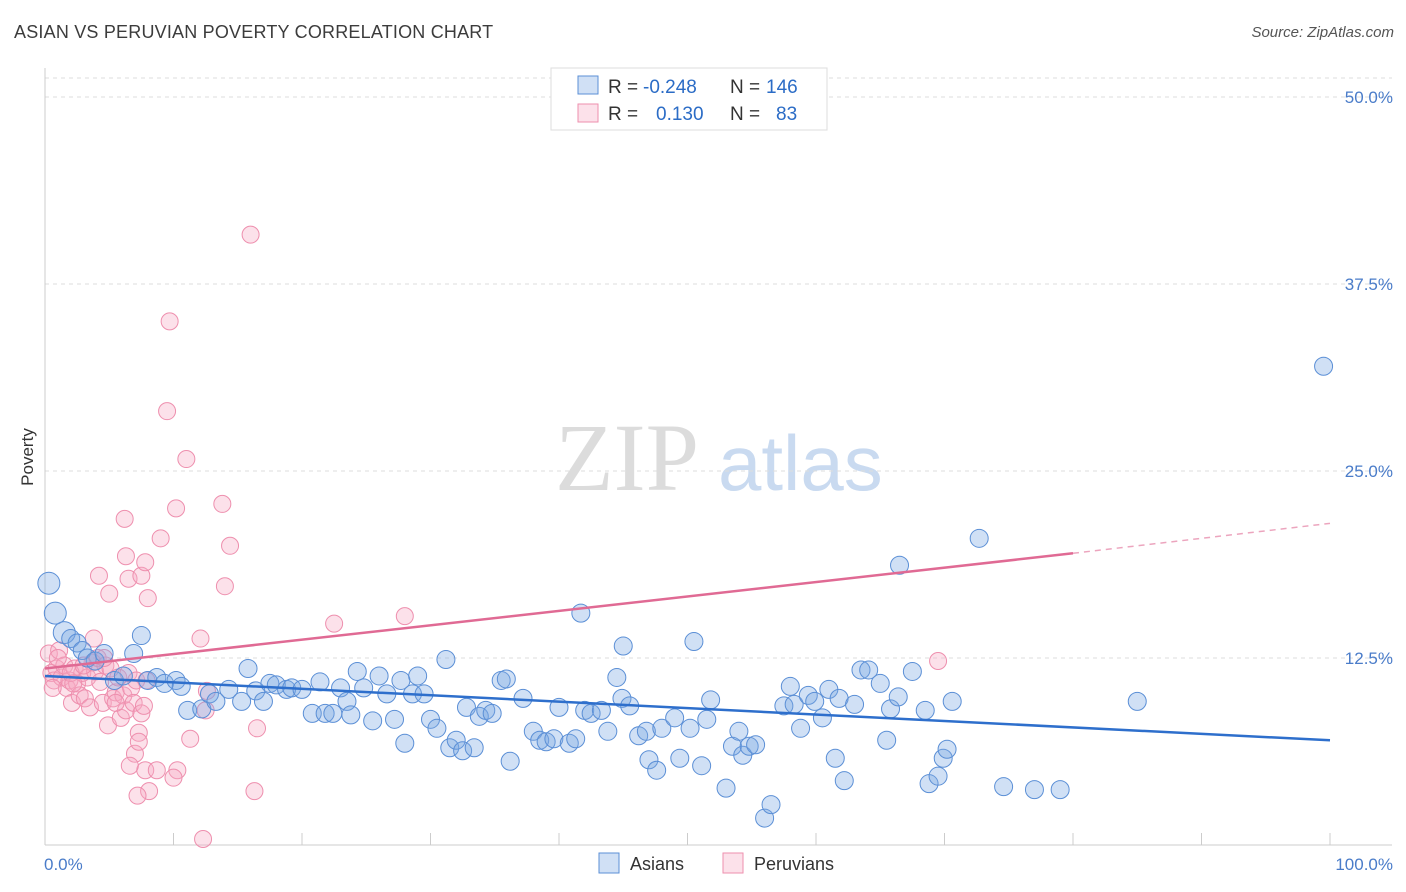 The image size is (1406, 892). I want to click on bottom-legend: Asians Peruvians, so click(716, 863).